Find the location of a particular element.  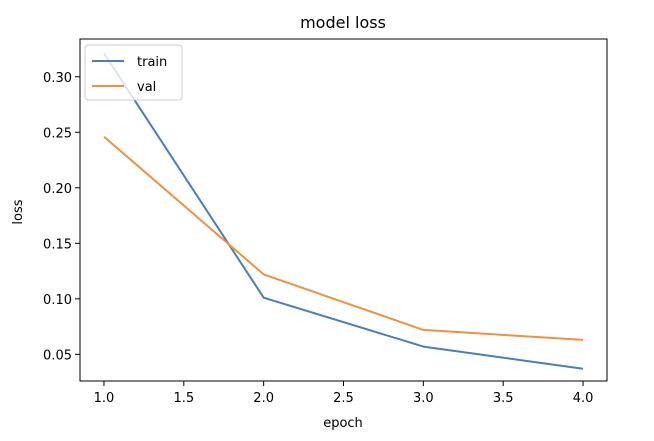

y-axis-ticks: 0.05 0.10 0.15 0.20 0.25 0.30 is located at coordinates (61, 217).